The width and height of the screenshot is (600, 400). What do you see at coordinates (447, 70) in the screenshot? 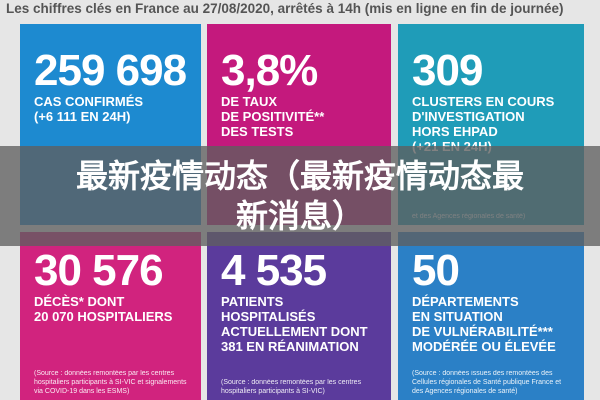
I see `tile-number: 309` at bounding box center [447, 70].